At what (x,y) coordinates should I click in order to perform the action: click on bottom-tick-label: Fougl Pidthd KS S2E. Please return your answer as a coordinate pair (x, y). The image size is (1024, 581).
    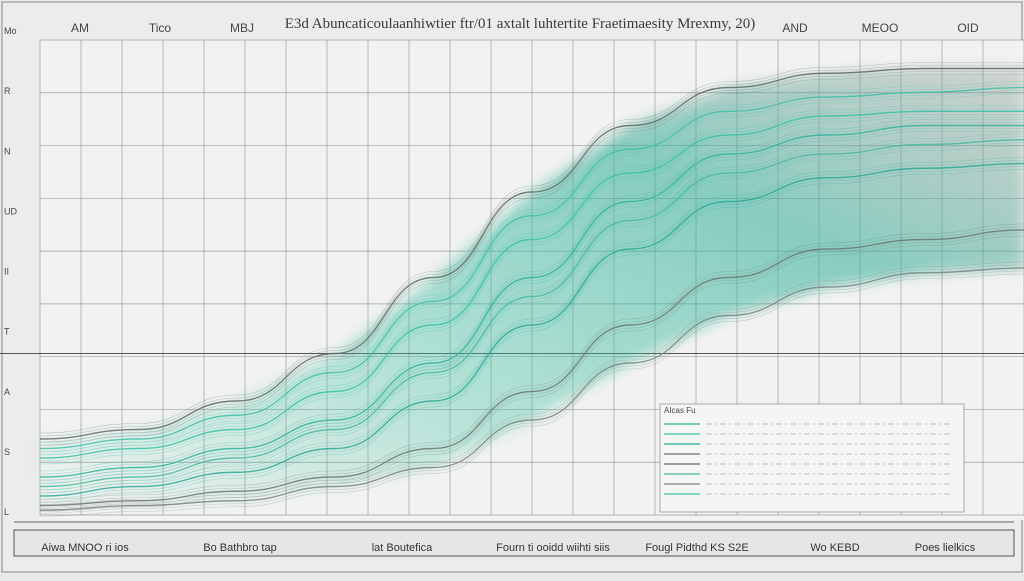
    Looking at the image, I should click on (696, 548).